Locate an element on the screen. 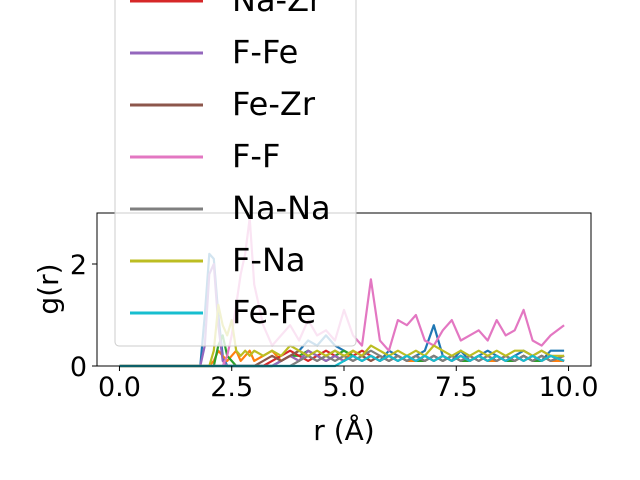 This screenshot has height=480, width=640. y-tick-label: 2 is located at coordinates (78, 265).